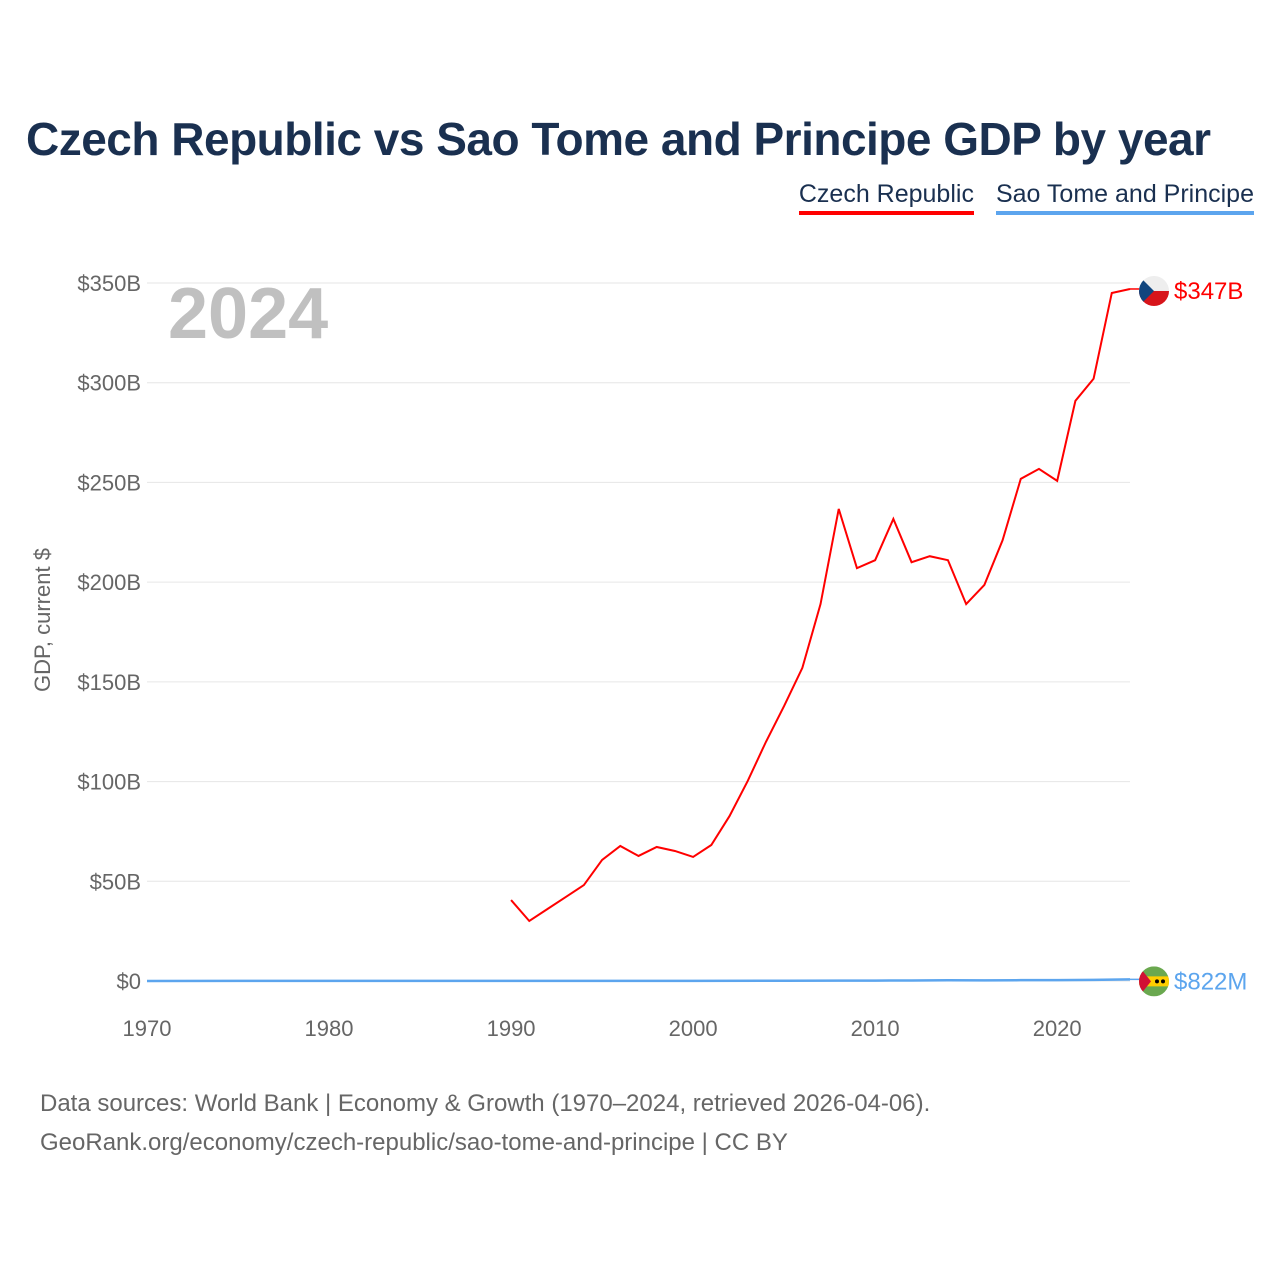 The width and height of the screenshot is (1280, 1280). I want to click on flag-red, so click(1145, 981).